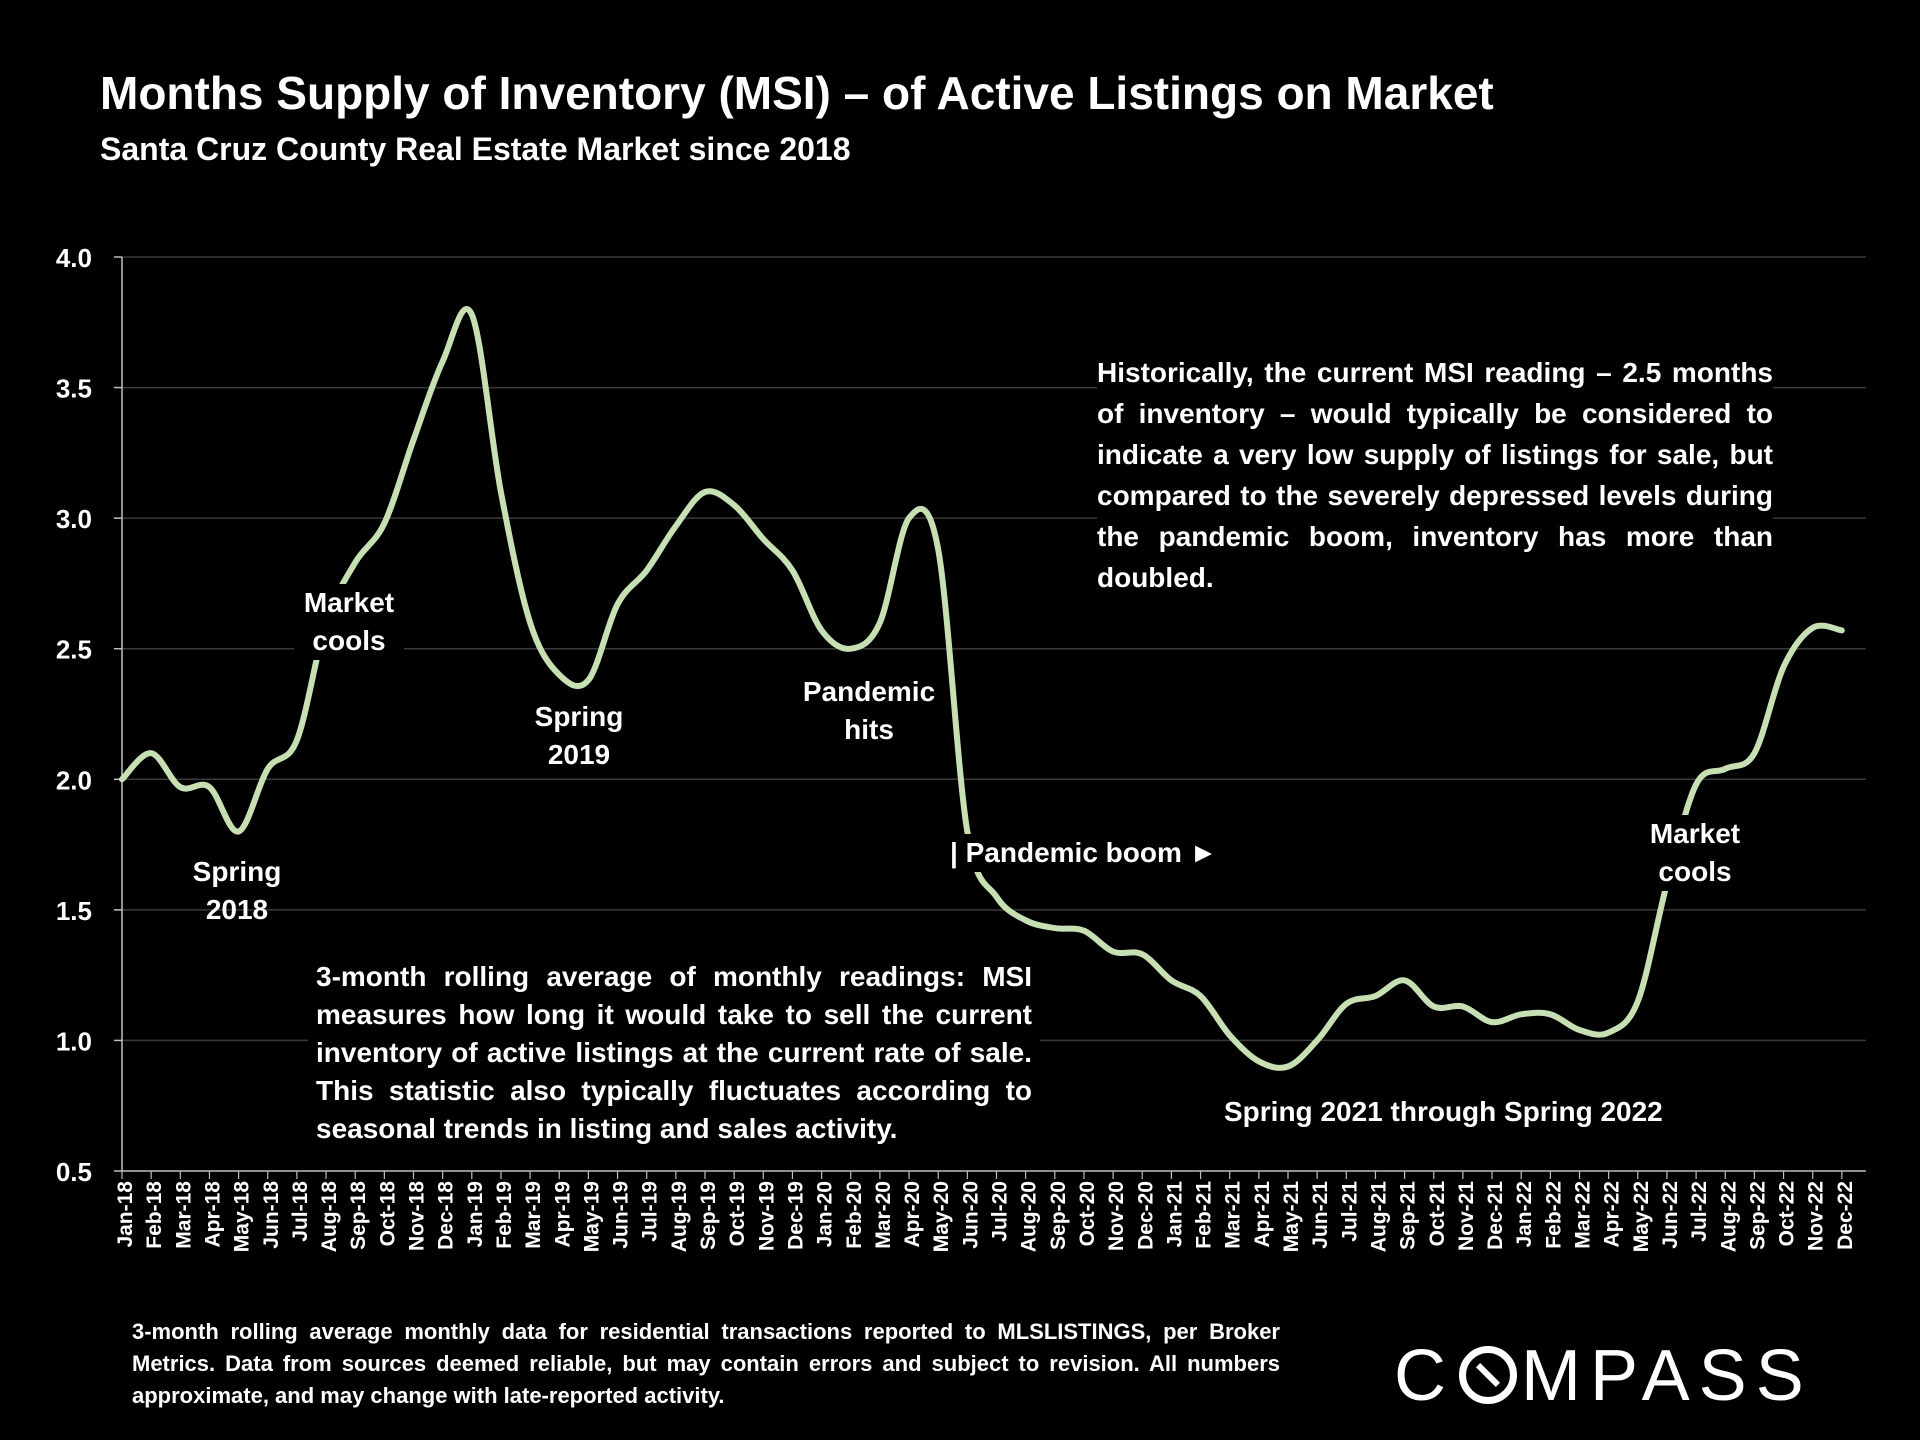  What do you see at coordinates (1553, 1215) in the screenshot?
I see `x-tick-label: Feb-22` at bounding box center [1553, 1215].